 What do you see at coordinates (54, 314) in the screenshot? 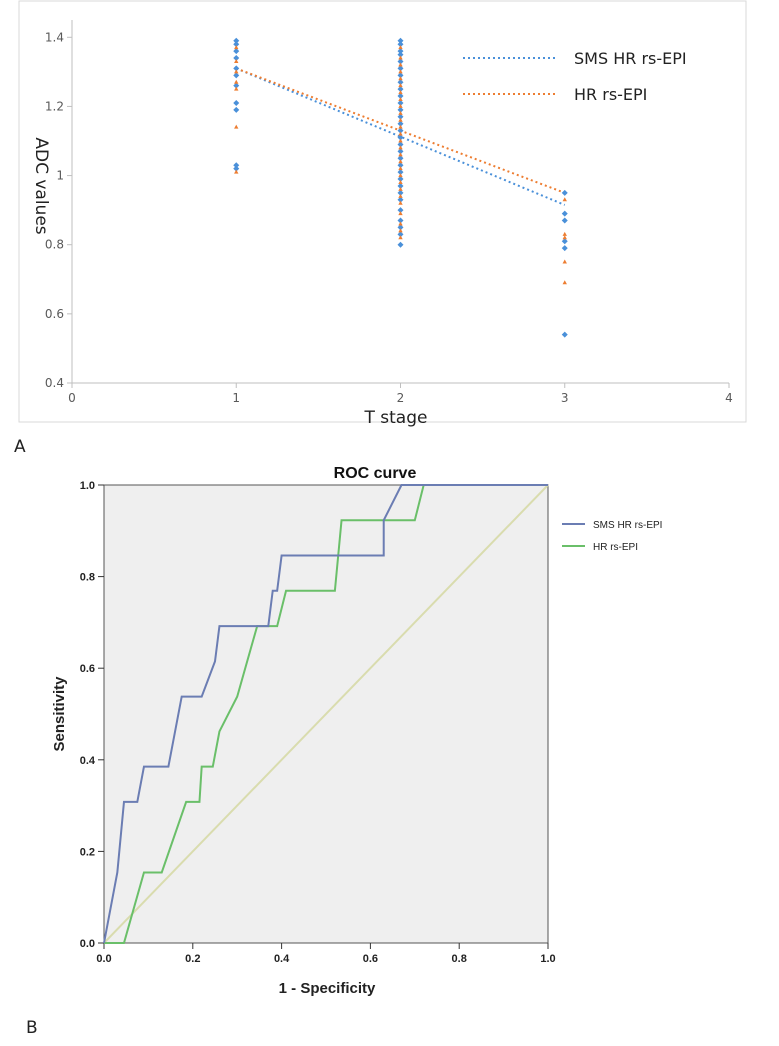
I see `chart-a-y-tick-label: 0.6` at bounding box center [54, 314].